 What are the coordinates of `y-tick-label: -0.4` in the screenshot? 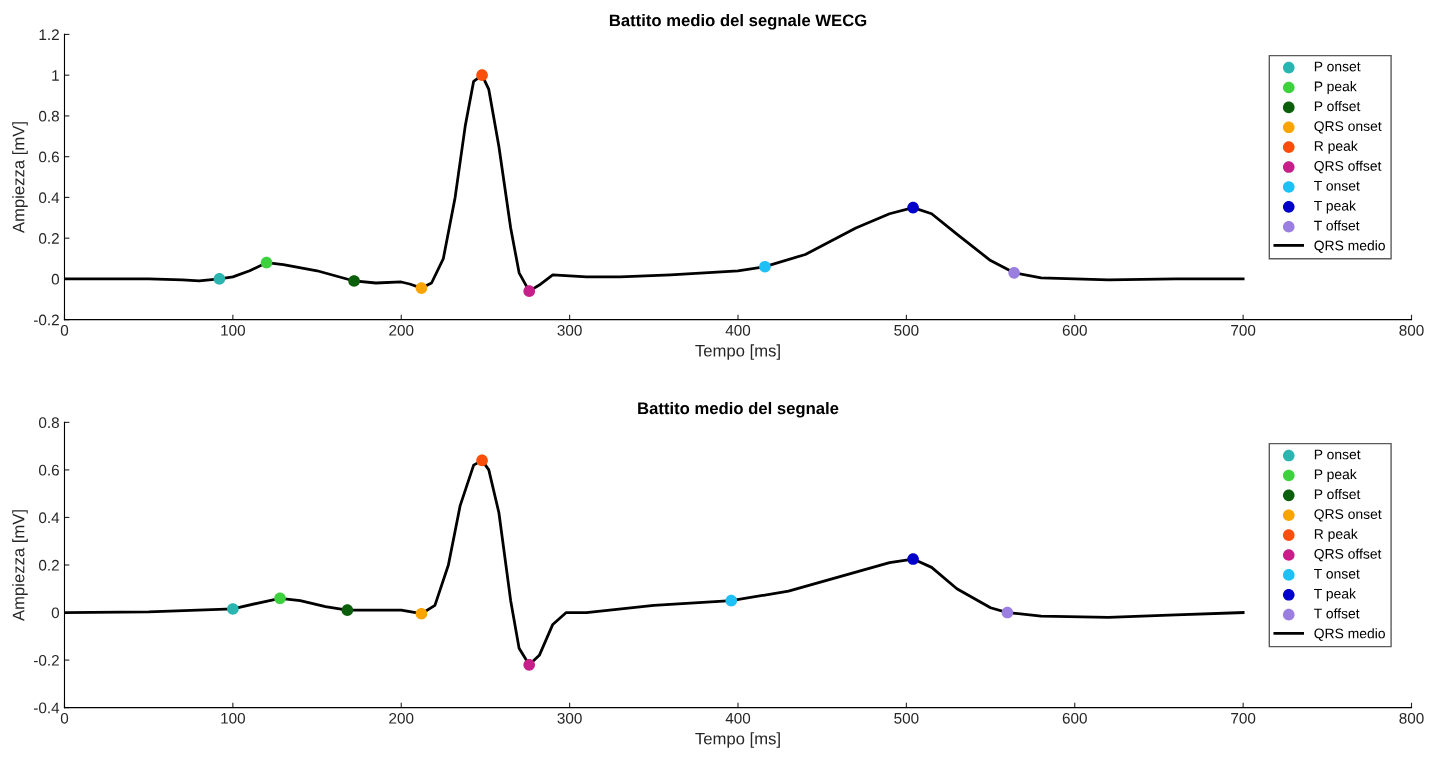 It's located at (46, 708).